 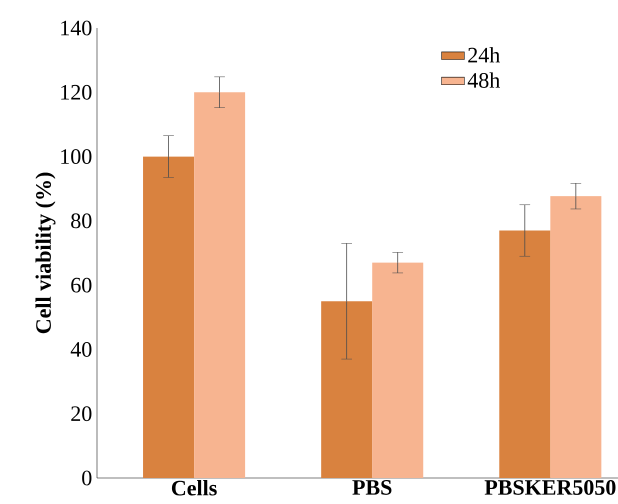 I want to click on legend-label: 48h, so click(x=484, y=80).